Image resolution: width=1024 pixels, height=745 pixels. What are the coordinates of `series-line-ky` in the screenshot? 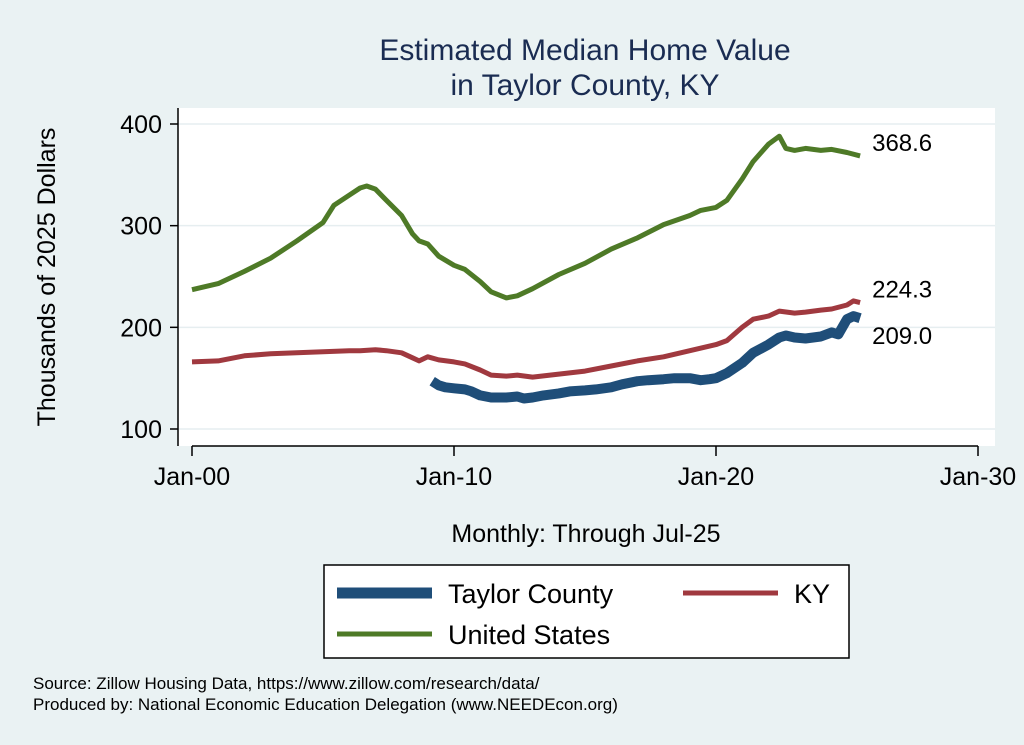 It's located at (526, 339).